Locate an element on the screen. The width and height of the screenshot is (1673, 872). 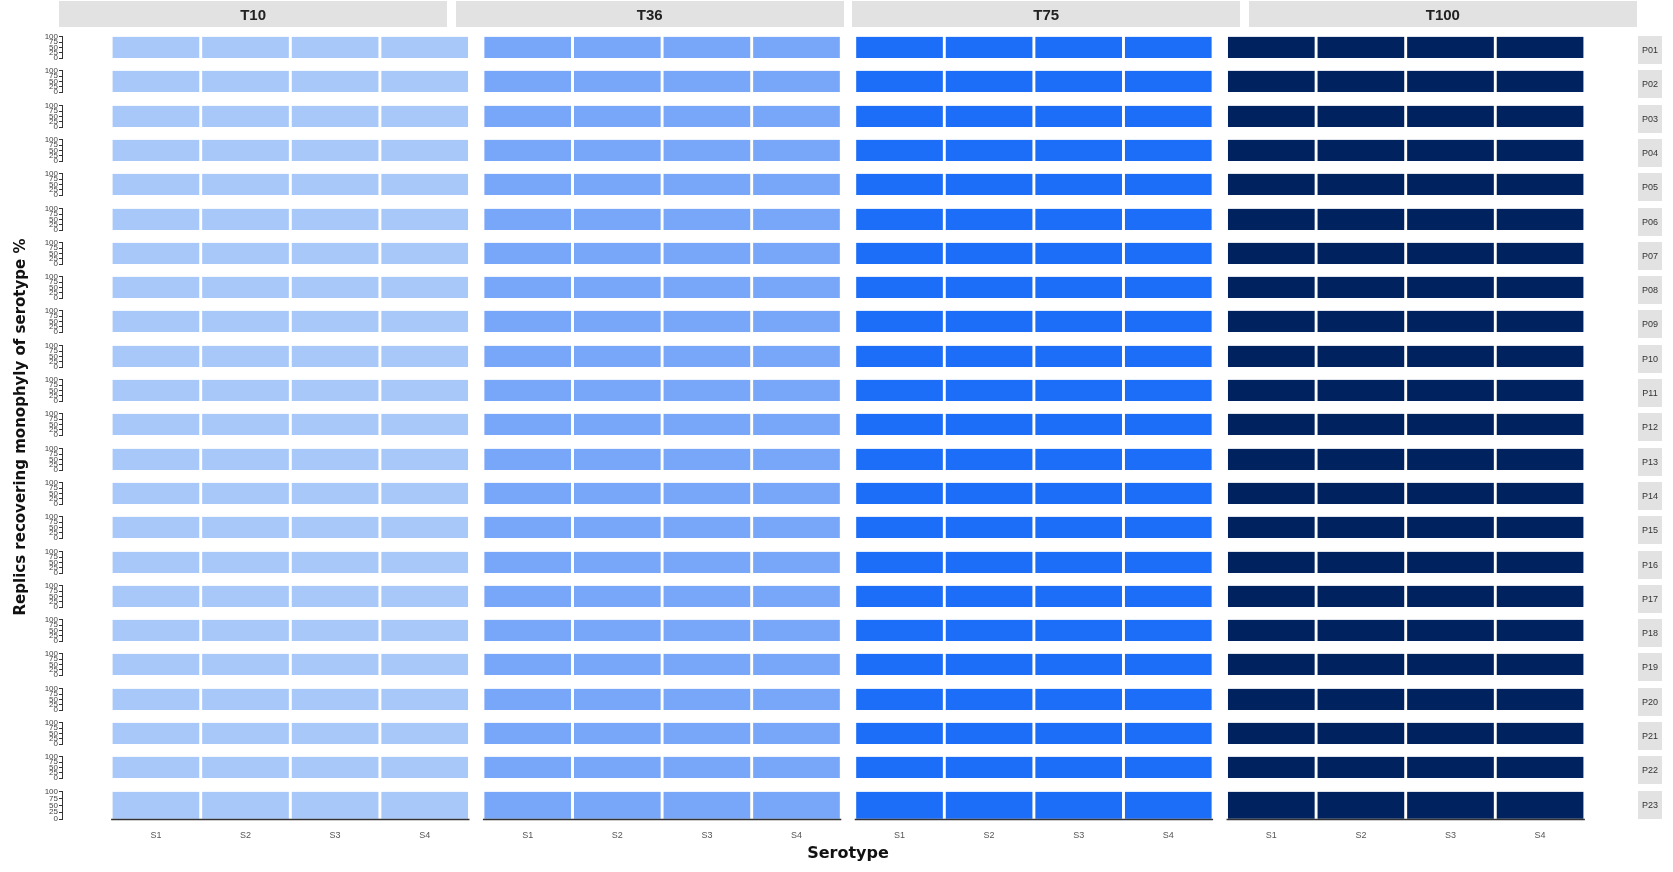
text: T75 is located at coordinates (1046, 14).